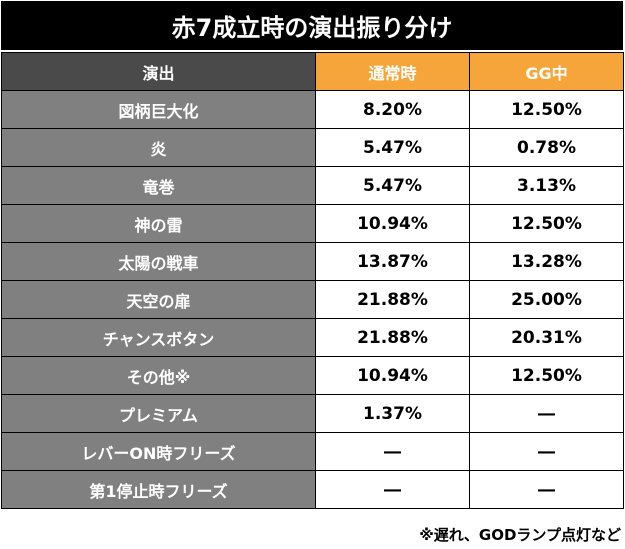 The image size is (625, 549). What do you see at coordinates (158, 337) in the screenshot?
I see `row-label: チャンスボタン` at bounding box center [158, 337].